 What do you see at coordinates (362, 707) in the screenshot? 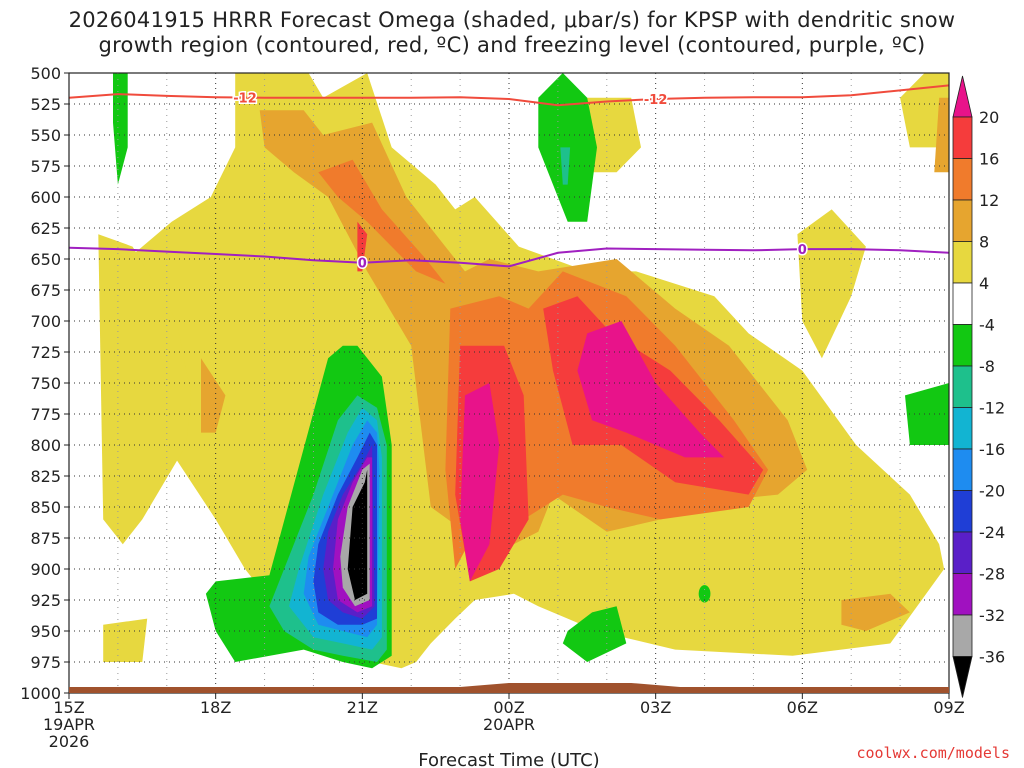
I see `x-tick-label: 21Z` at bounding box center [362, 707].